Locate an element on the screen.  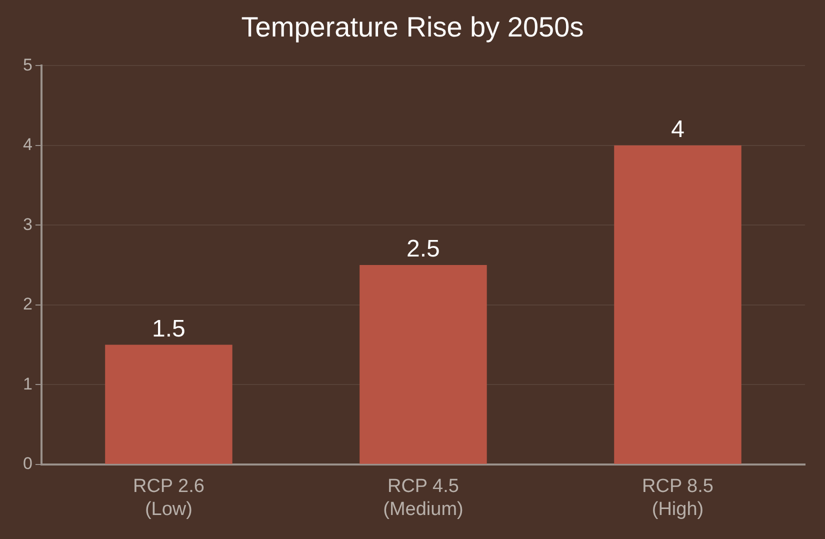
y-tick-label: 1 is located at coordinates (27, 384).